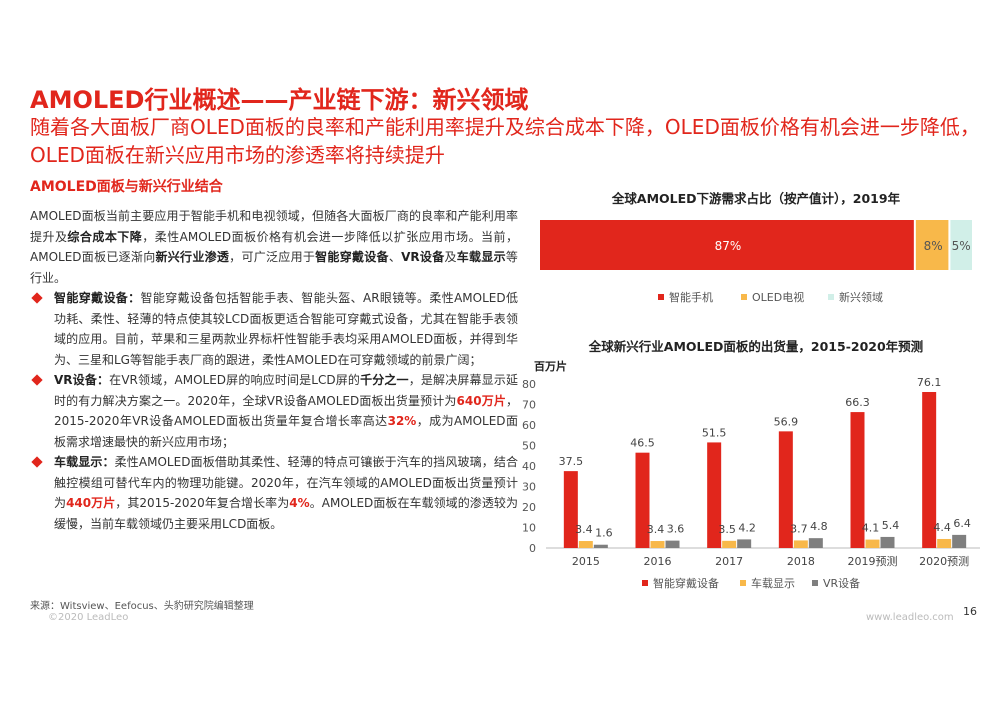 The image size is (1000, 706). What do you see at coordinates (691, 297) in the screenshot?
I see `legend-label: 智能手机` at bounding box center [691, 297].